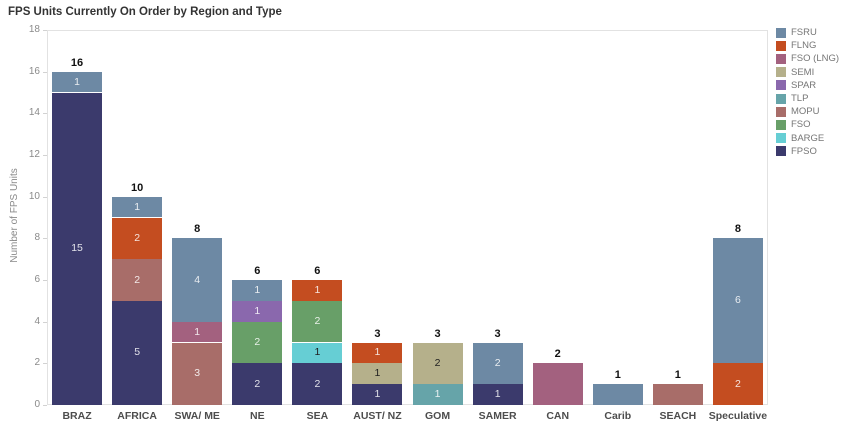  Describe the element at coordinates (497, 394) in the screenshot. I see `bar-segment-samer-fpso` at that location.